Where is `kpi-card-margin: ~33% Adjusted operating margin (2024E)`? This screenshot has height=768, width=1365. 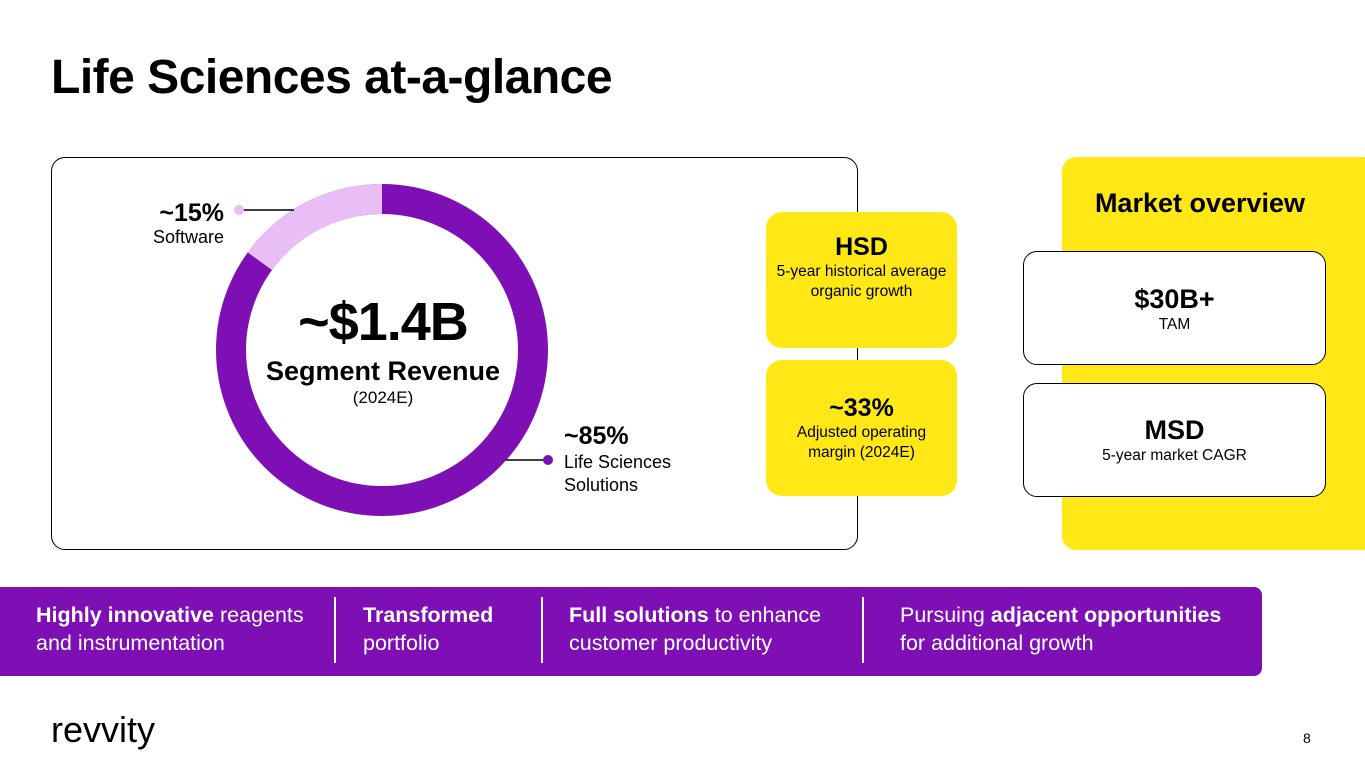 kpi-card-margin: ~33% Adjusted operating margin (2024E) is located at coordinates (861, 428).